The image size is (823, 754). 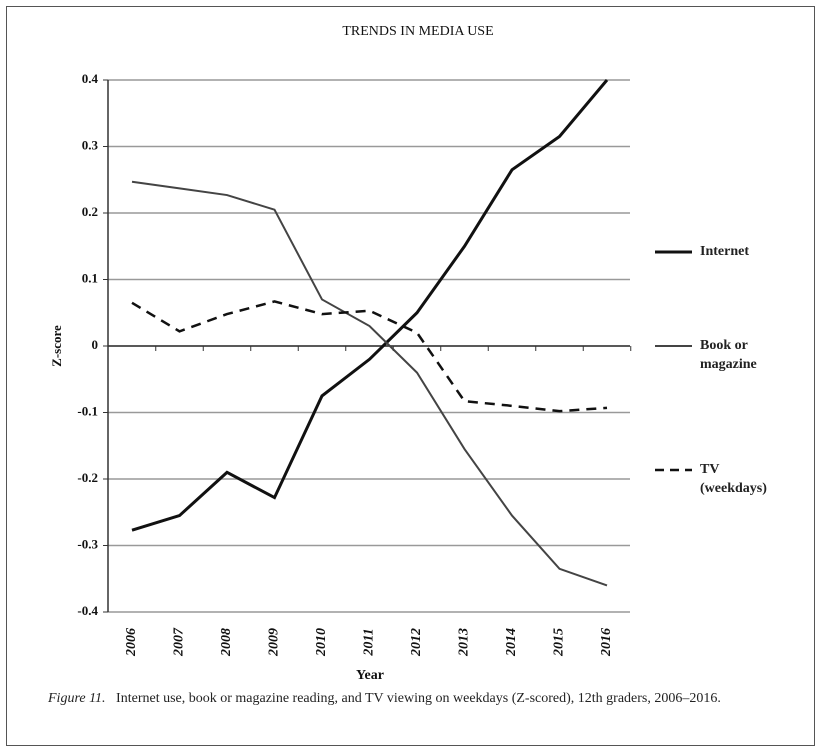 What do you see at coordinates (417, 31) in the screenshot?
I see `chart-title: TRENDS IN MEDIA USE` at bounding box center [417, 31].